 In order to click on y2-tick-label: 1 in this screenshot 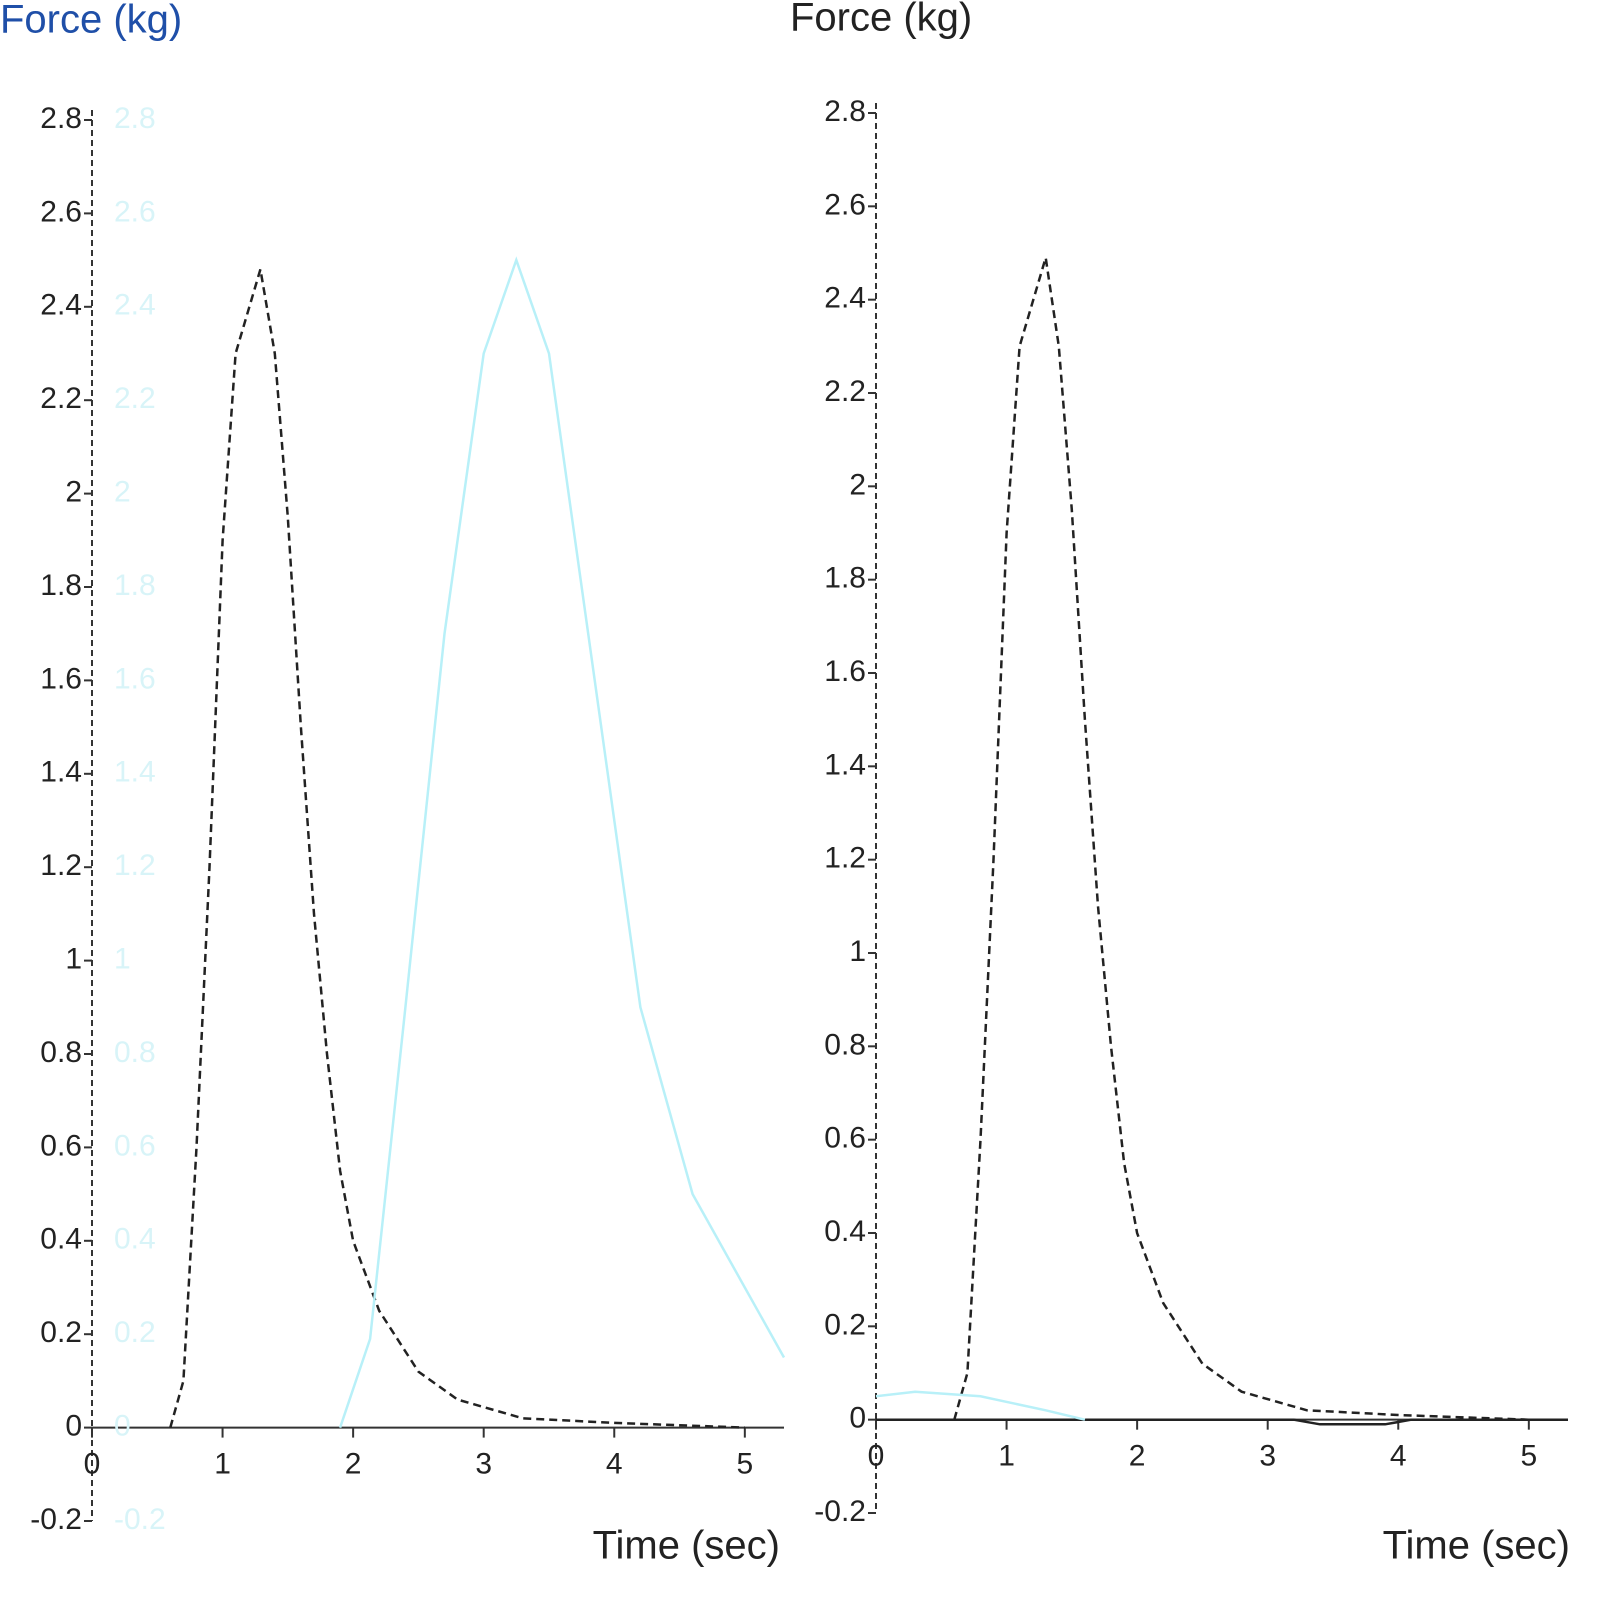, I will do `click(122, 959)`.